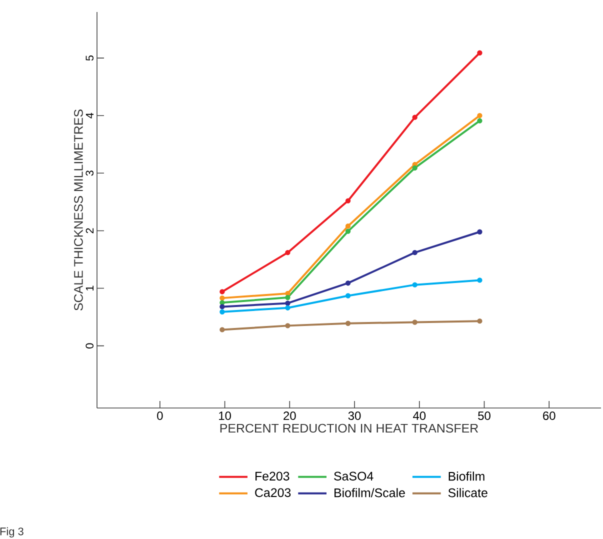 The width and height of the screenshot is (603, 539). I want to click on legend-label: Biofilm, so click(466, 476).